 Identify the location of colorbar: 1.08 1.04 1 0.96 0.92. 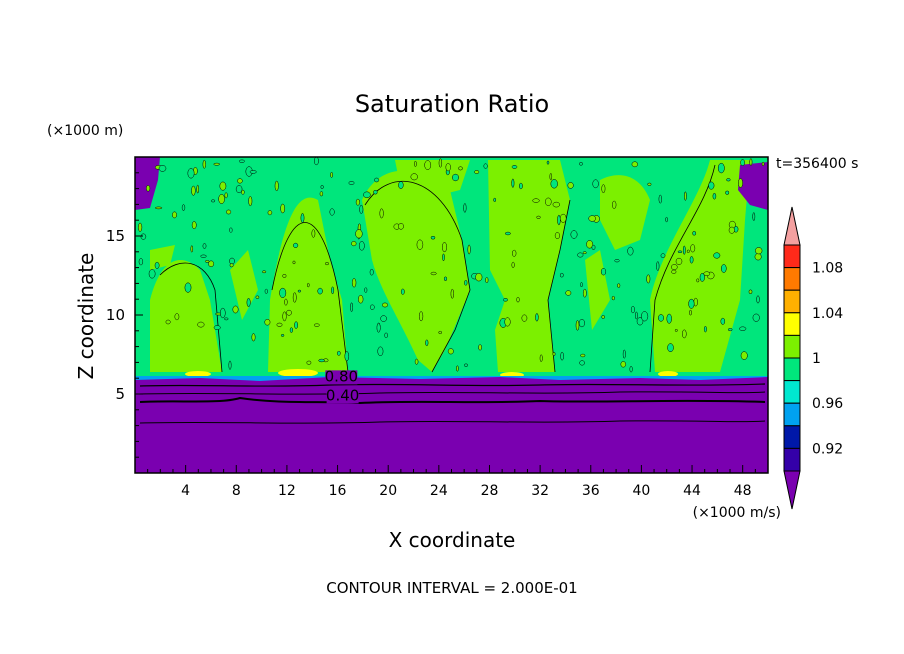
(813, 358).